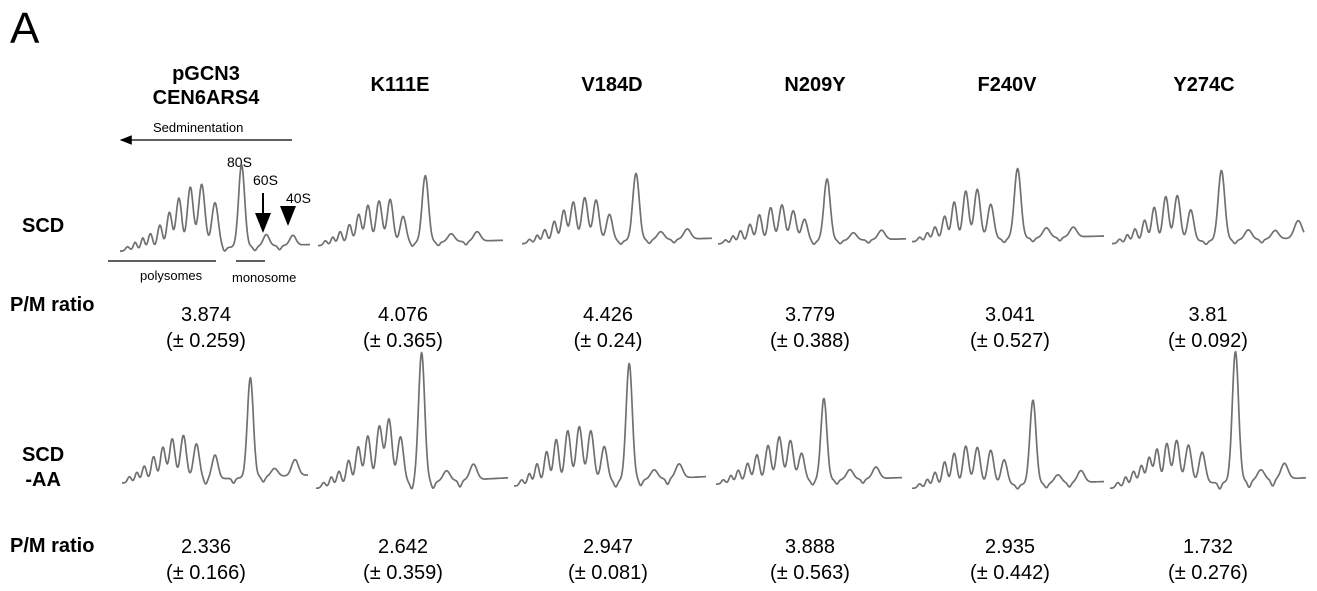  Describe the element at coordinates (215, 208) in the screenshot. I see `polysome-trace-scd-pgcn3` at that location.